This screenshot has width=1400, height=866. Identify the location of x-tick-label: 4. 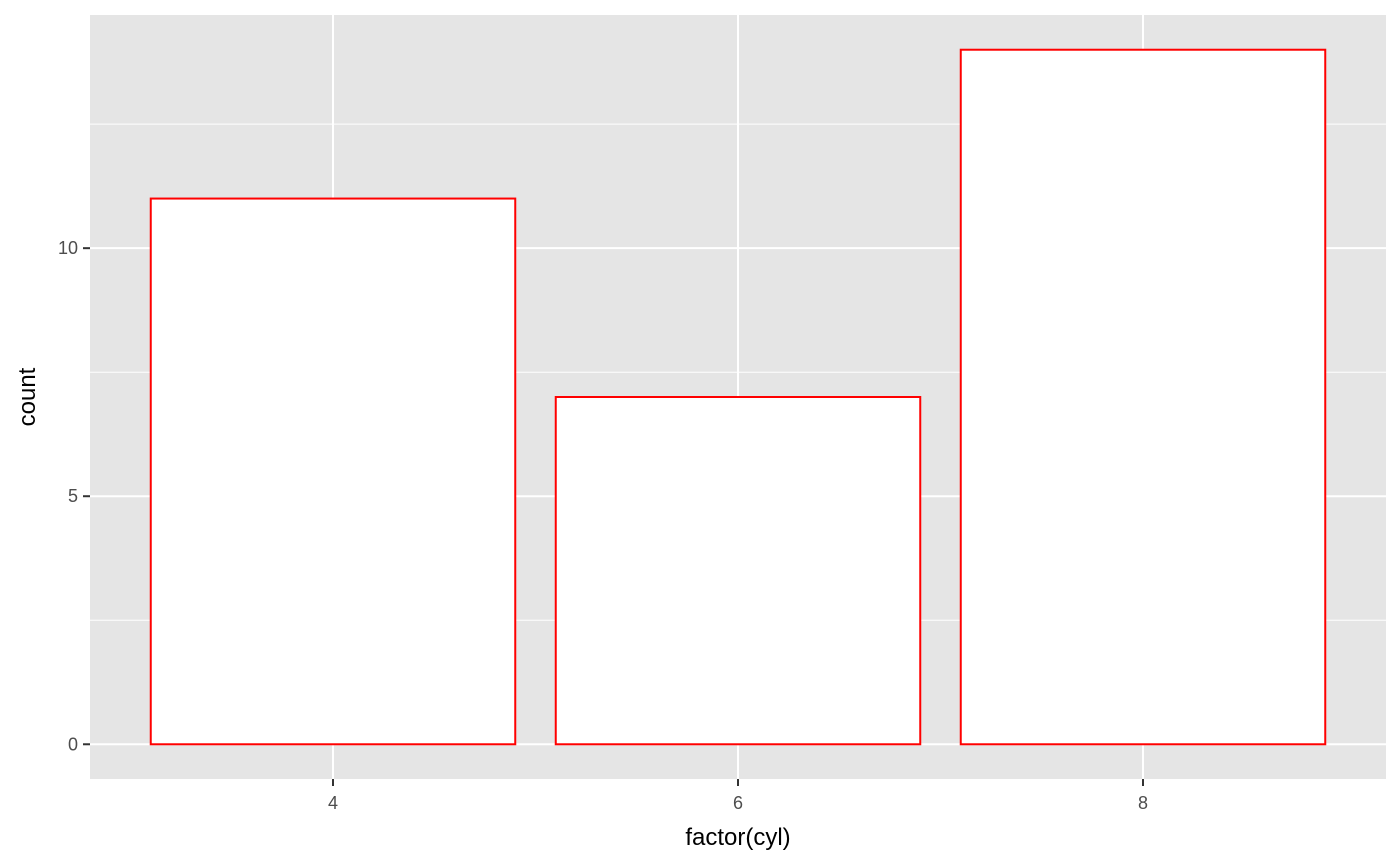
(333, 803).